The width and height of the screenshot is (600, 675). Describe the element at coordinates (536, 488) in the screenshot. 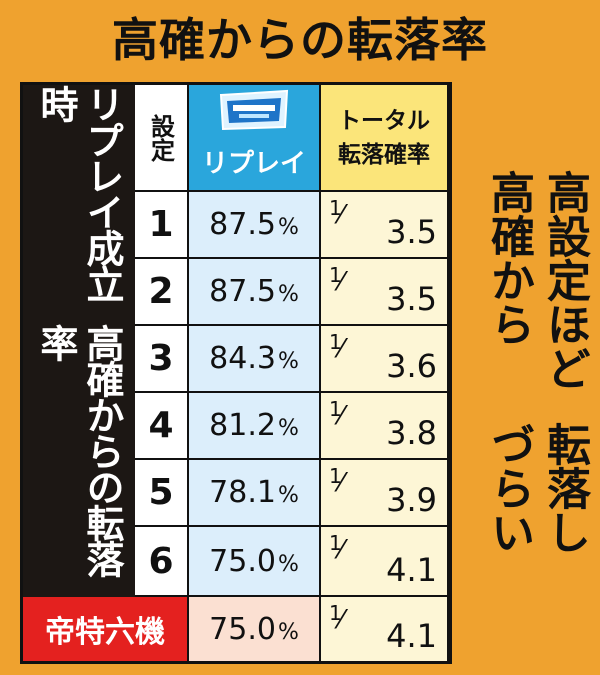

I see `side-note-line-2: 転落しづらい` at that location.